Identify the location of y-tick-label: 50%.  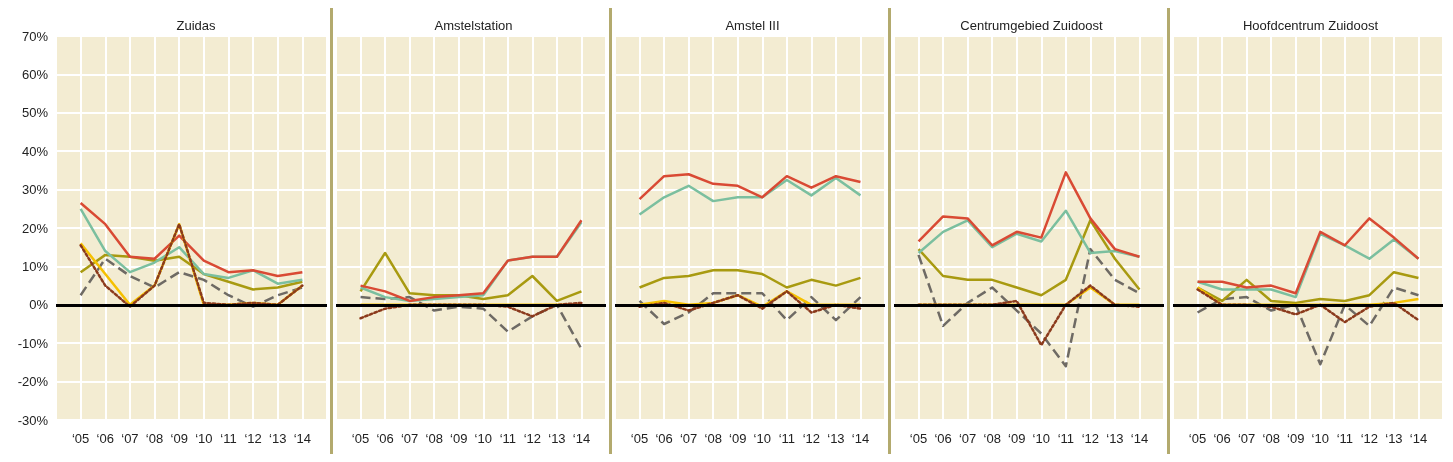
(35, 113).